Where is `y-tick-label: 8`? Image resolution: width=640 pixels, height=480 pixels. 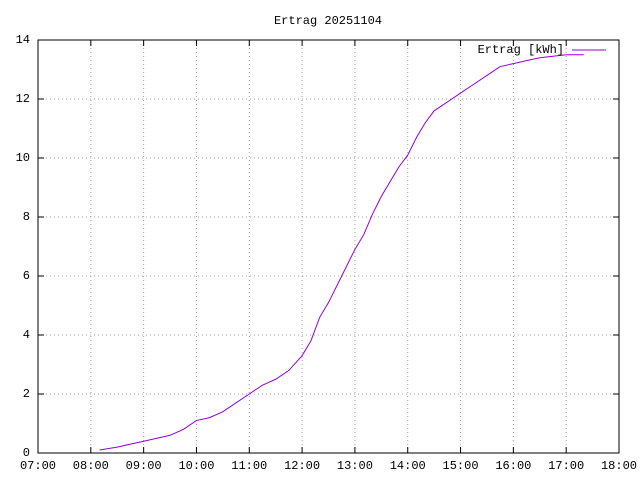 y-tick-label: 8 is located at coordinates (26, 217).